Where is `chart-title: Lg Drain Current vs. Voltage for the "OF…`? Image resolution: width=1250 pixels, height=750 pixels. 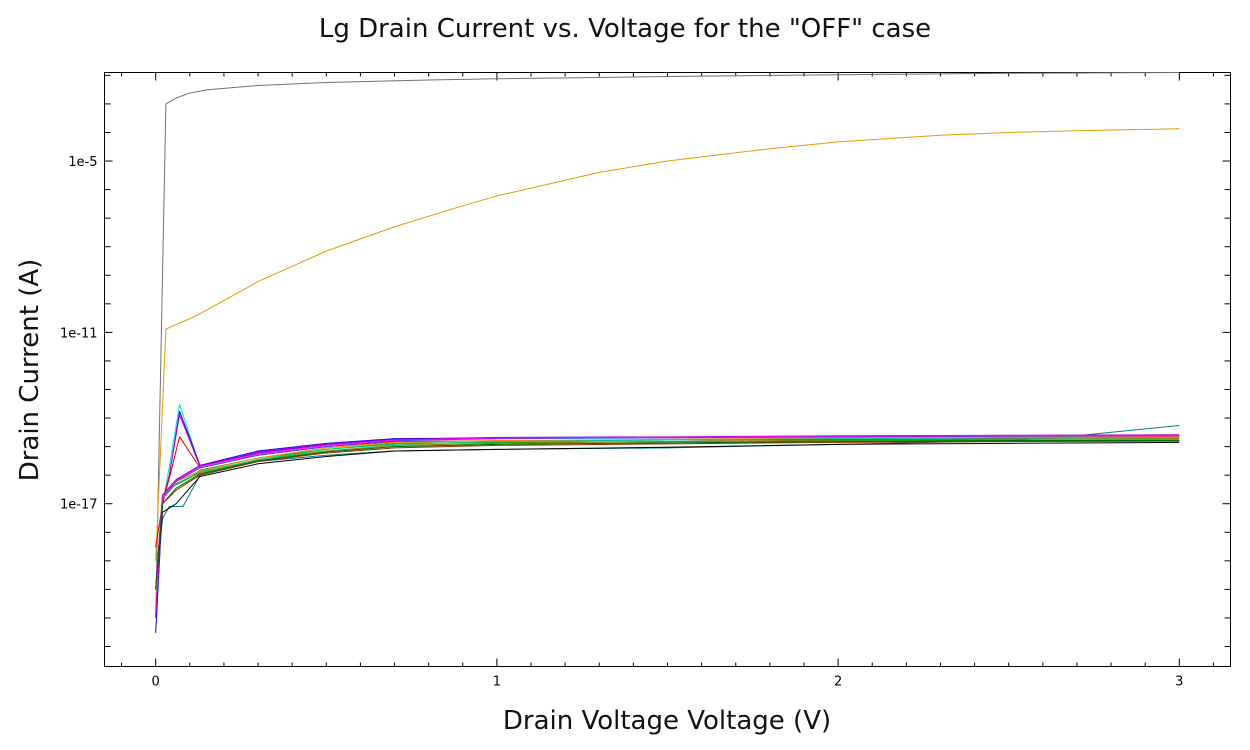 chart-title: Lg Drain Current vs. Voltage for the "OF… is located at coordinates (625, 29).